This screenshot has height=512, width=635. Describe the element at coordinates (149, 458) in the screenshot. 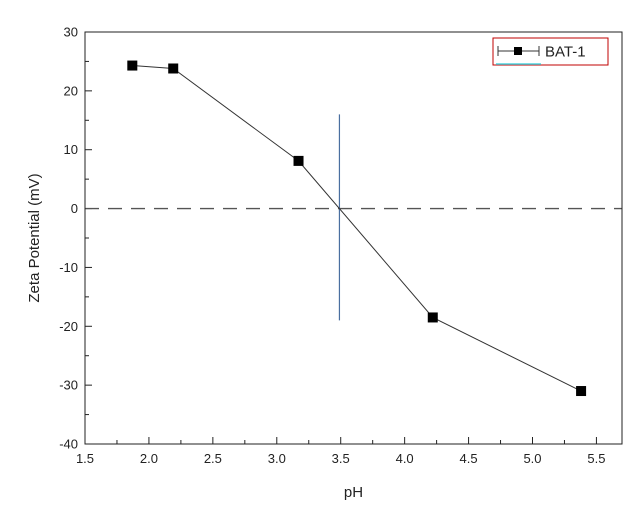

I see `x-tick-label: 2.0` at that location.